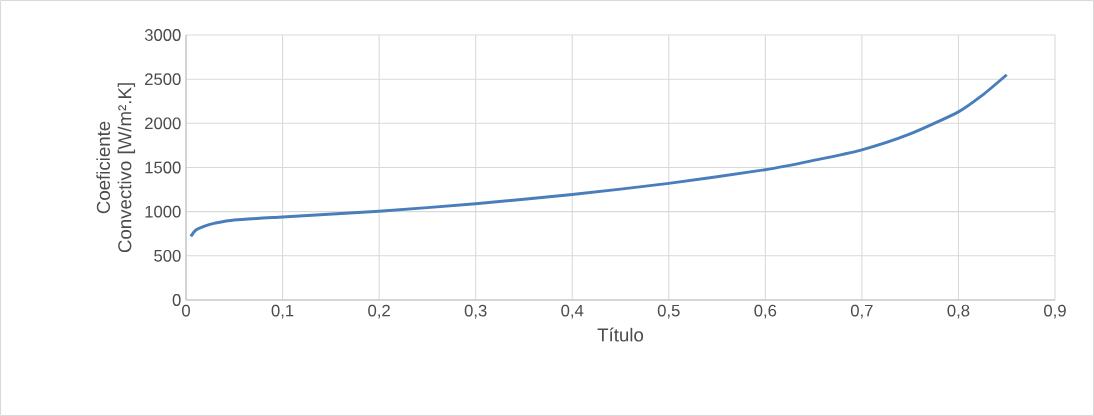 Image resolution: width=1094 pixels, height=416 pixels. Describe the element at coordinates (668, 311) in the screenshot. I see `x-tick-label: 0,5` at that location.